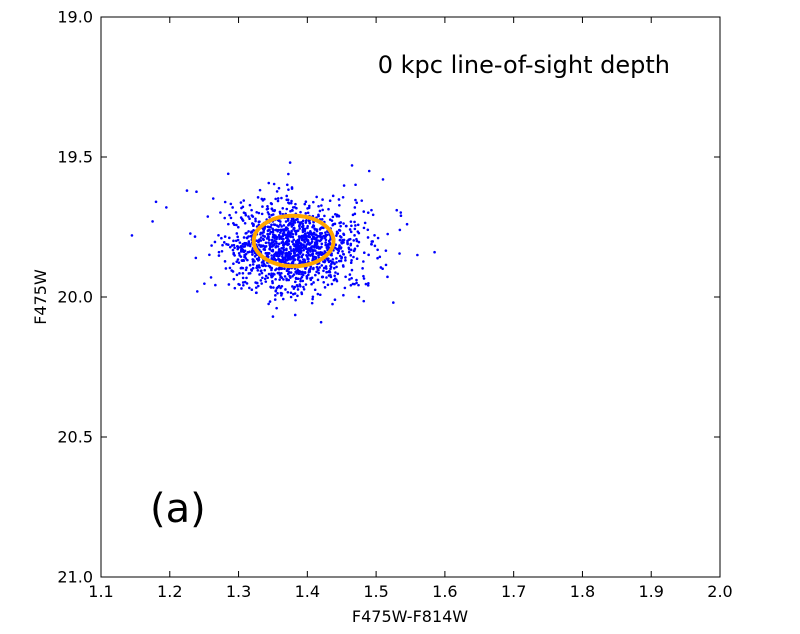 This screenshot has height=634, width=800. I want to click on y-tick-label: 20.0, so click(75, 297).